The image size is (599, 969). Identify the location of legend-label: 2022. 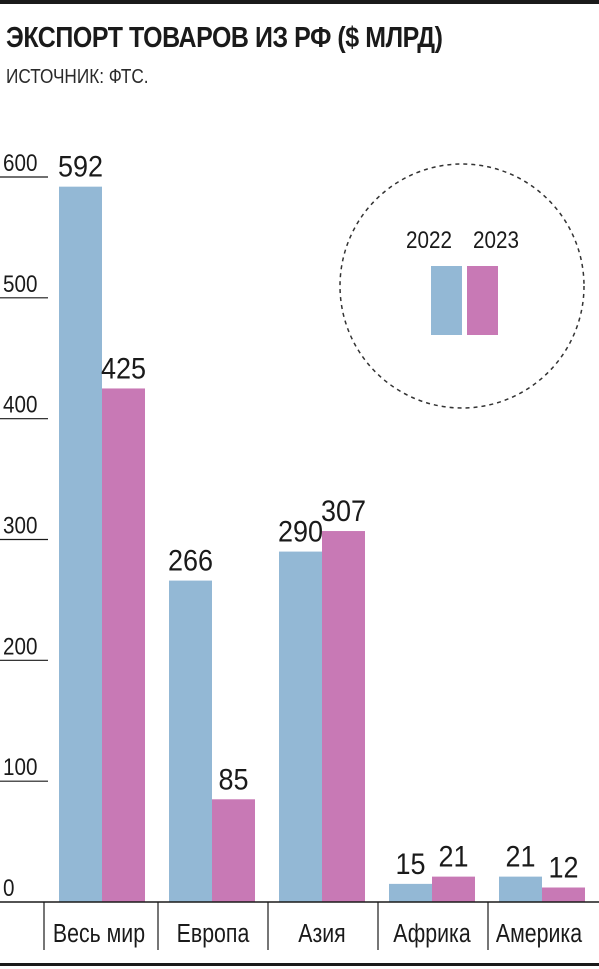
(429, 240).